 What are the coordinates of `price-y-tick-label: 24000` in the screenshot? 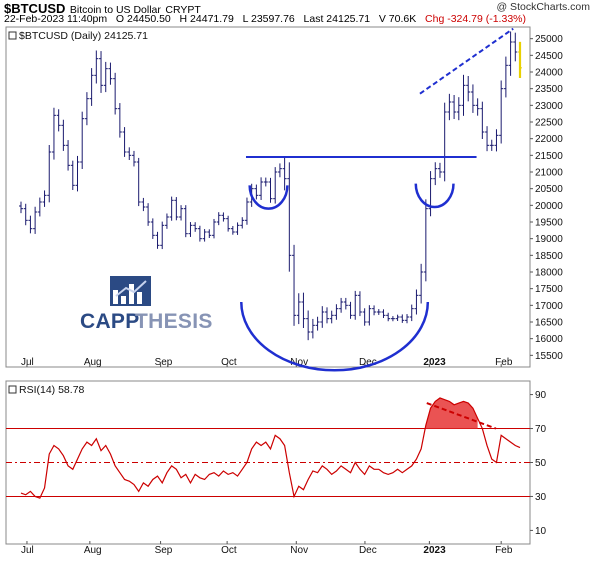 It's located at (549, 73).